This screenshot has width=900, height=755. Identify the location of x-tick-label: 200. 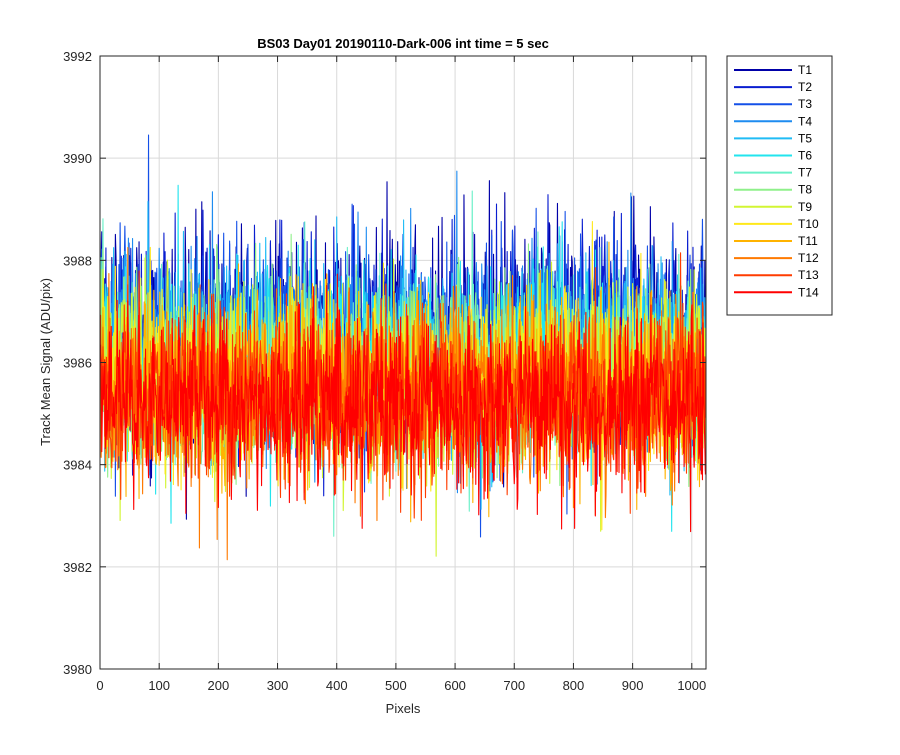
(219, 685).